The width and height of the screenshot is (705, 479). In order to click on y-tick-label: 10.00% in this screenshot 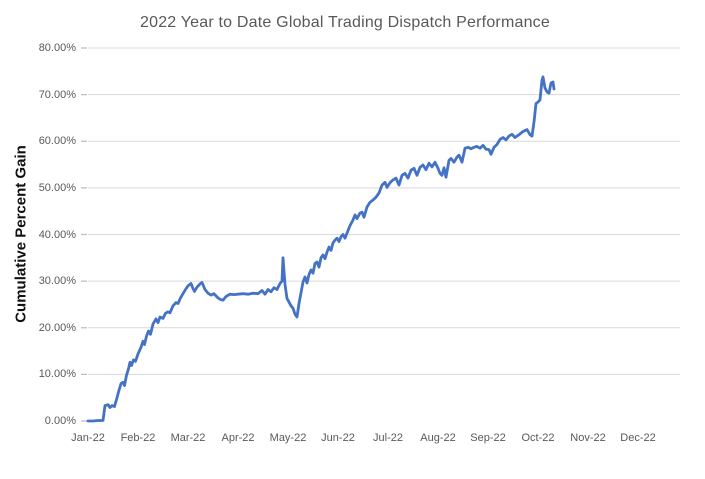, I will do `click(57, 374)`.